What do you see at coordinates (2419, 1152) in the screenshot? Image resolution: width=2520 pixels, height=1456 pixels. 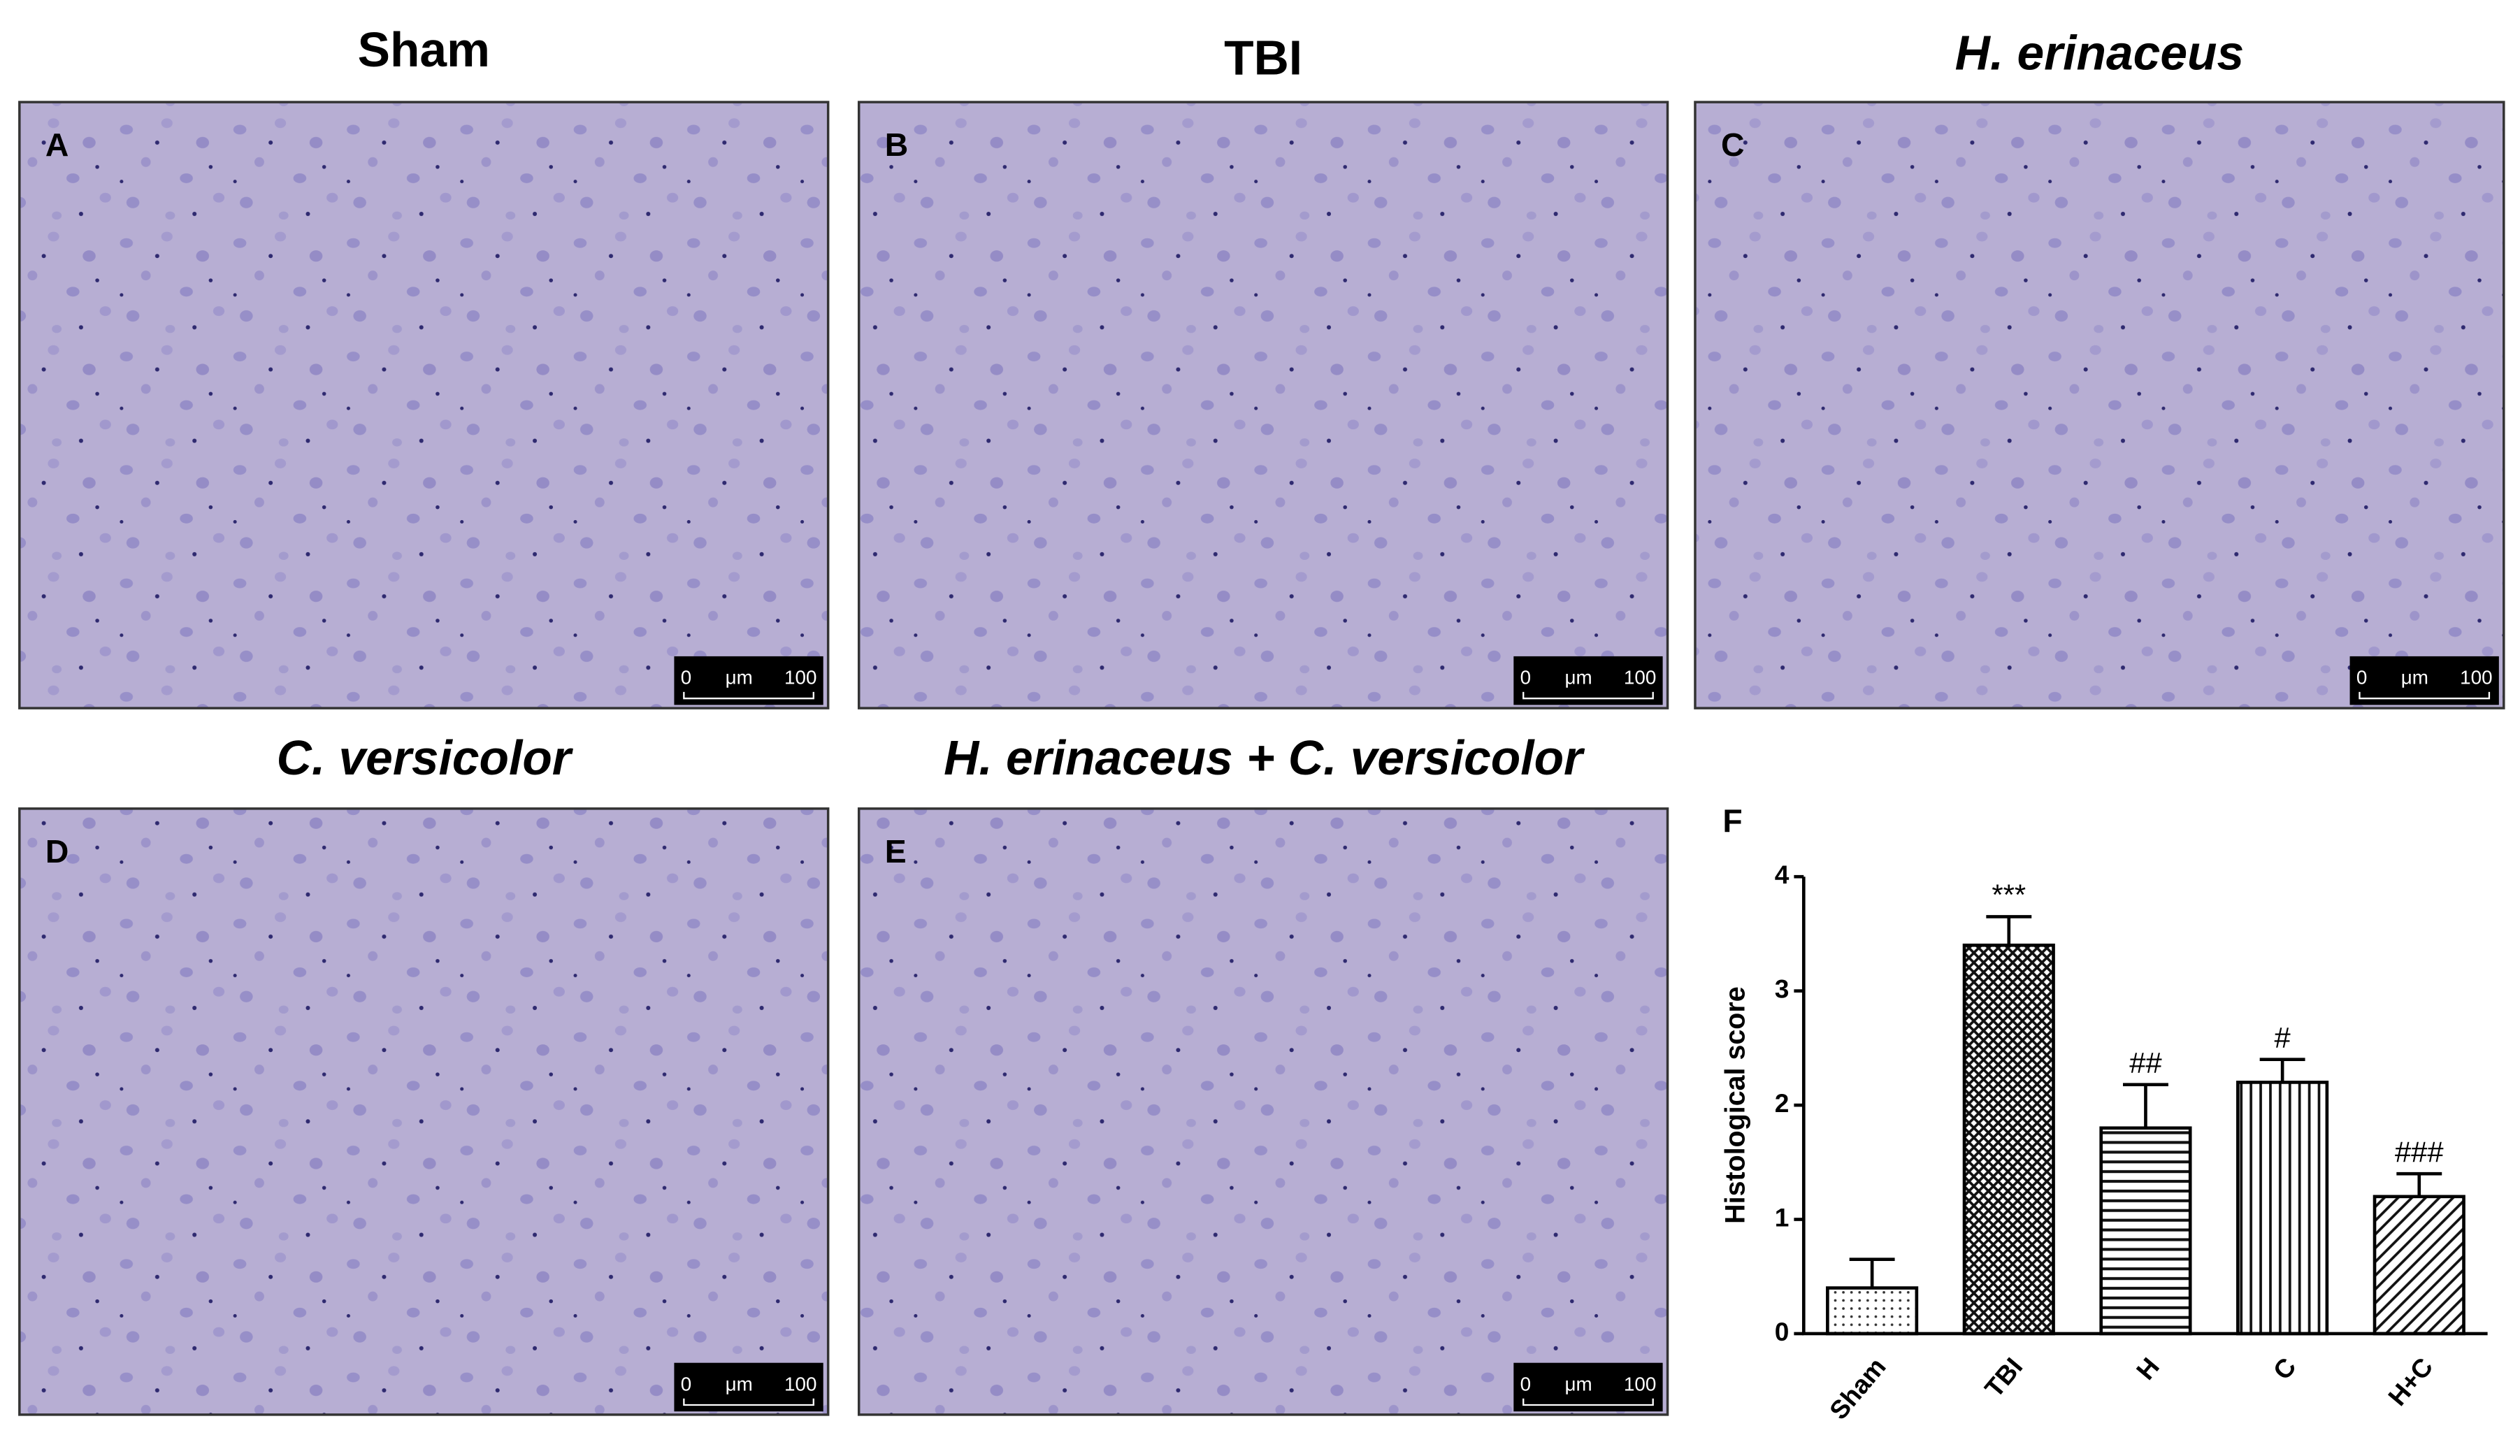 I see `annotation: ###` at bounding box center [2419, 1152].